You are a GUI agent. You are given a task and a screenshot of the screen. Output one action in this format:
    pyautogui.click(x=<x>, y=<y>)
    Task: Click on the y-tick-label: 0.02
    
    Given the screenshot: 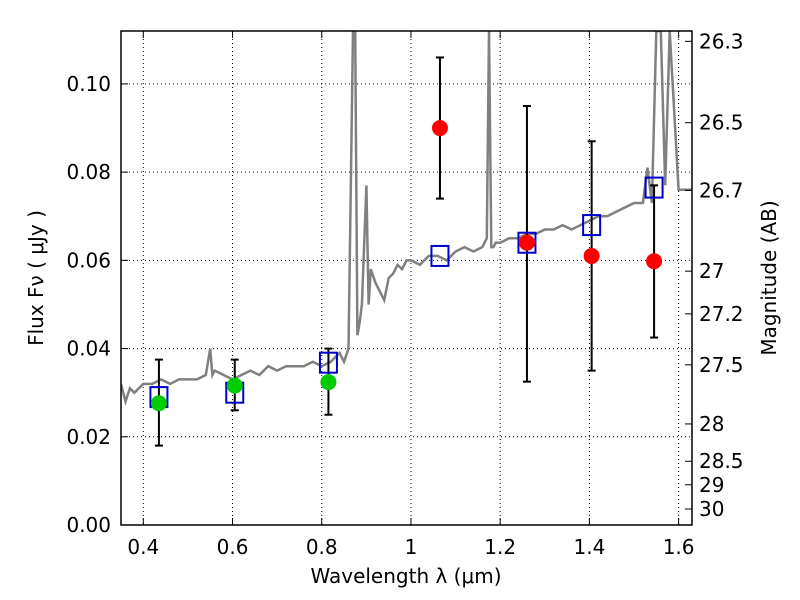 What is the action you would take?
    pyautogui.click(x=88, y=437)
    